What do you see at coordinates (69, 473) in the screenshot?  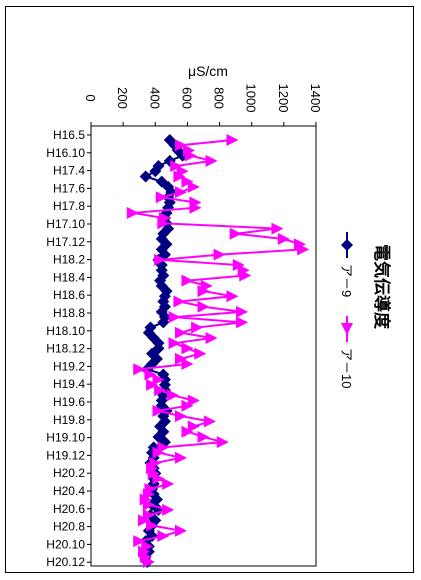 I see `y-tick-label: H20.2` at bounding box center [69, 473].